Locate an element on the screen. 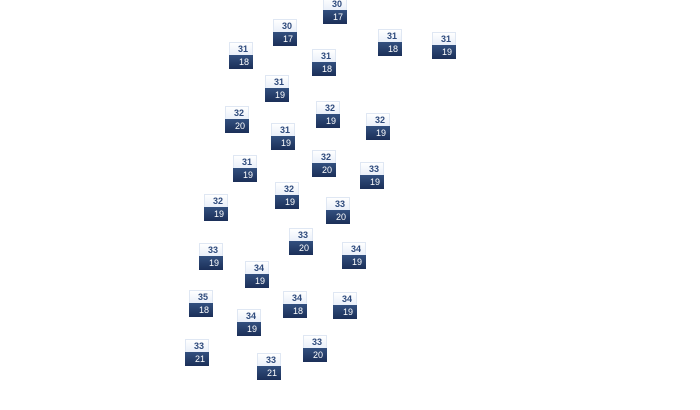 This screenshot has height=410, width=700. temperature-marker: 35 18 is located at coordinates (201, 304).